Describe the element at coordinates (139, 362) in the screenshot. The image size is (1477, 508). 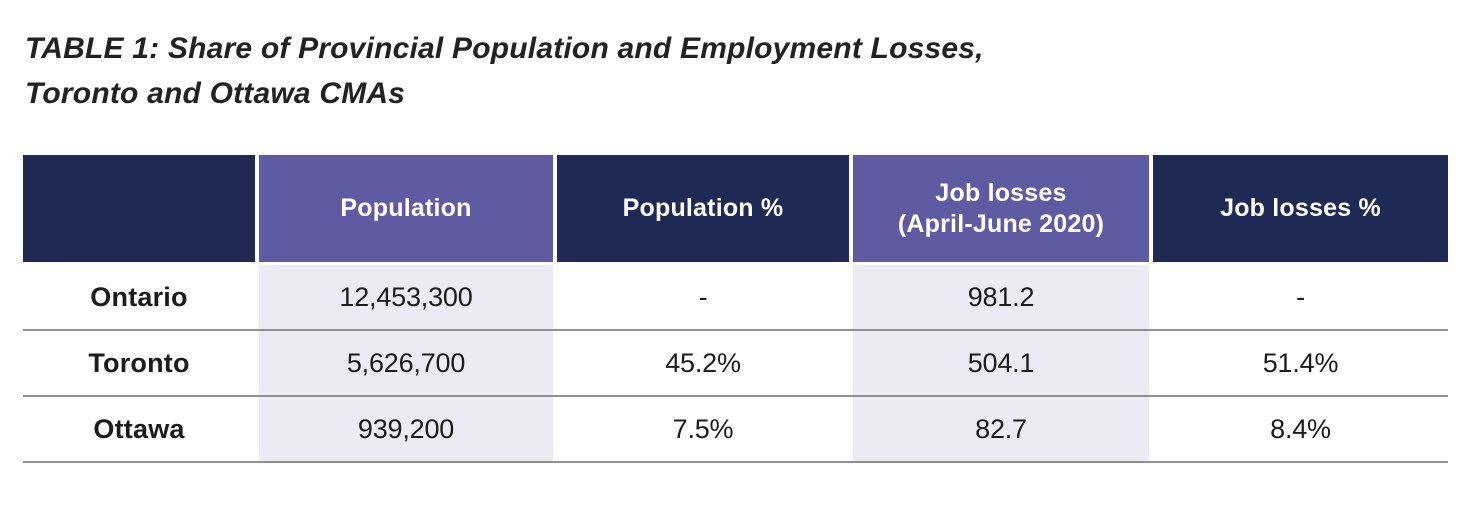
I see `row-label: Toronto` at that location.